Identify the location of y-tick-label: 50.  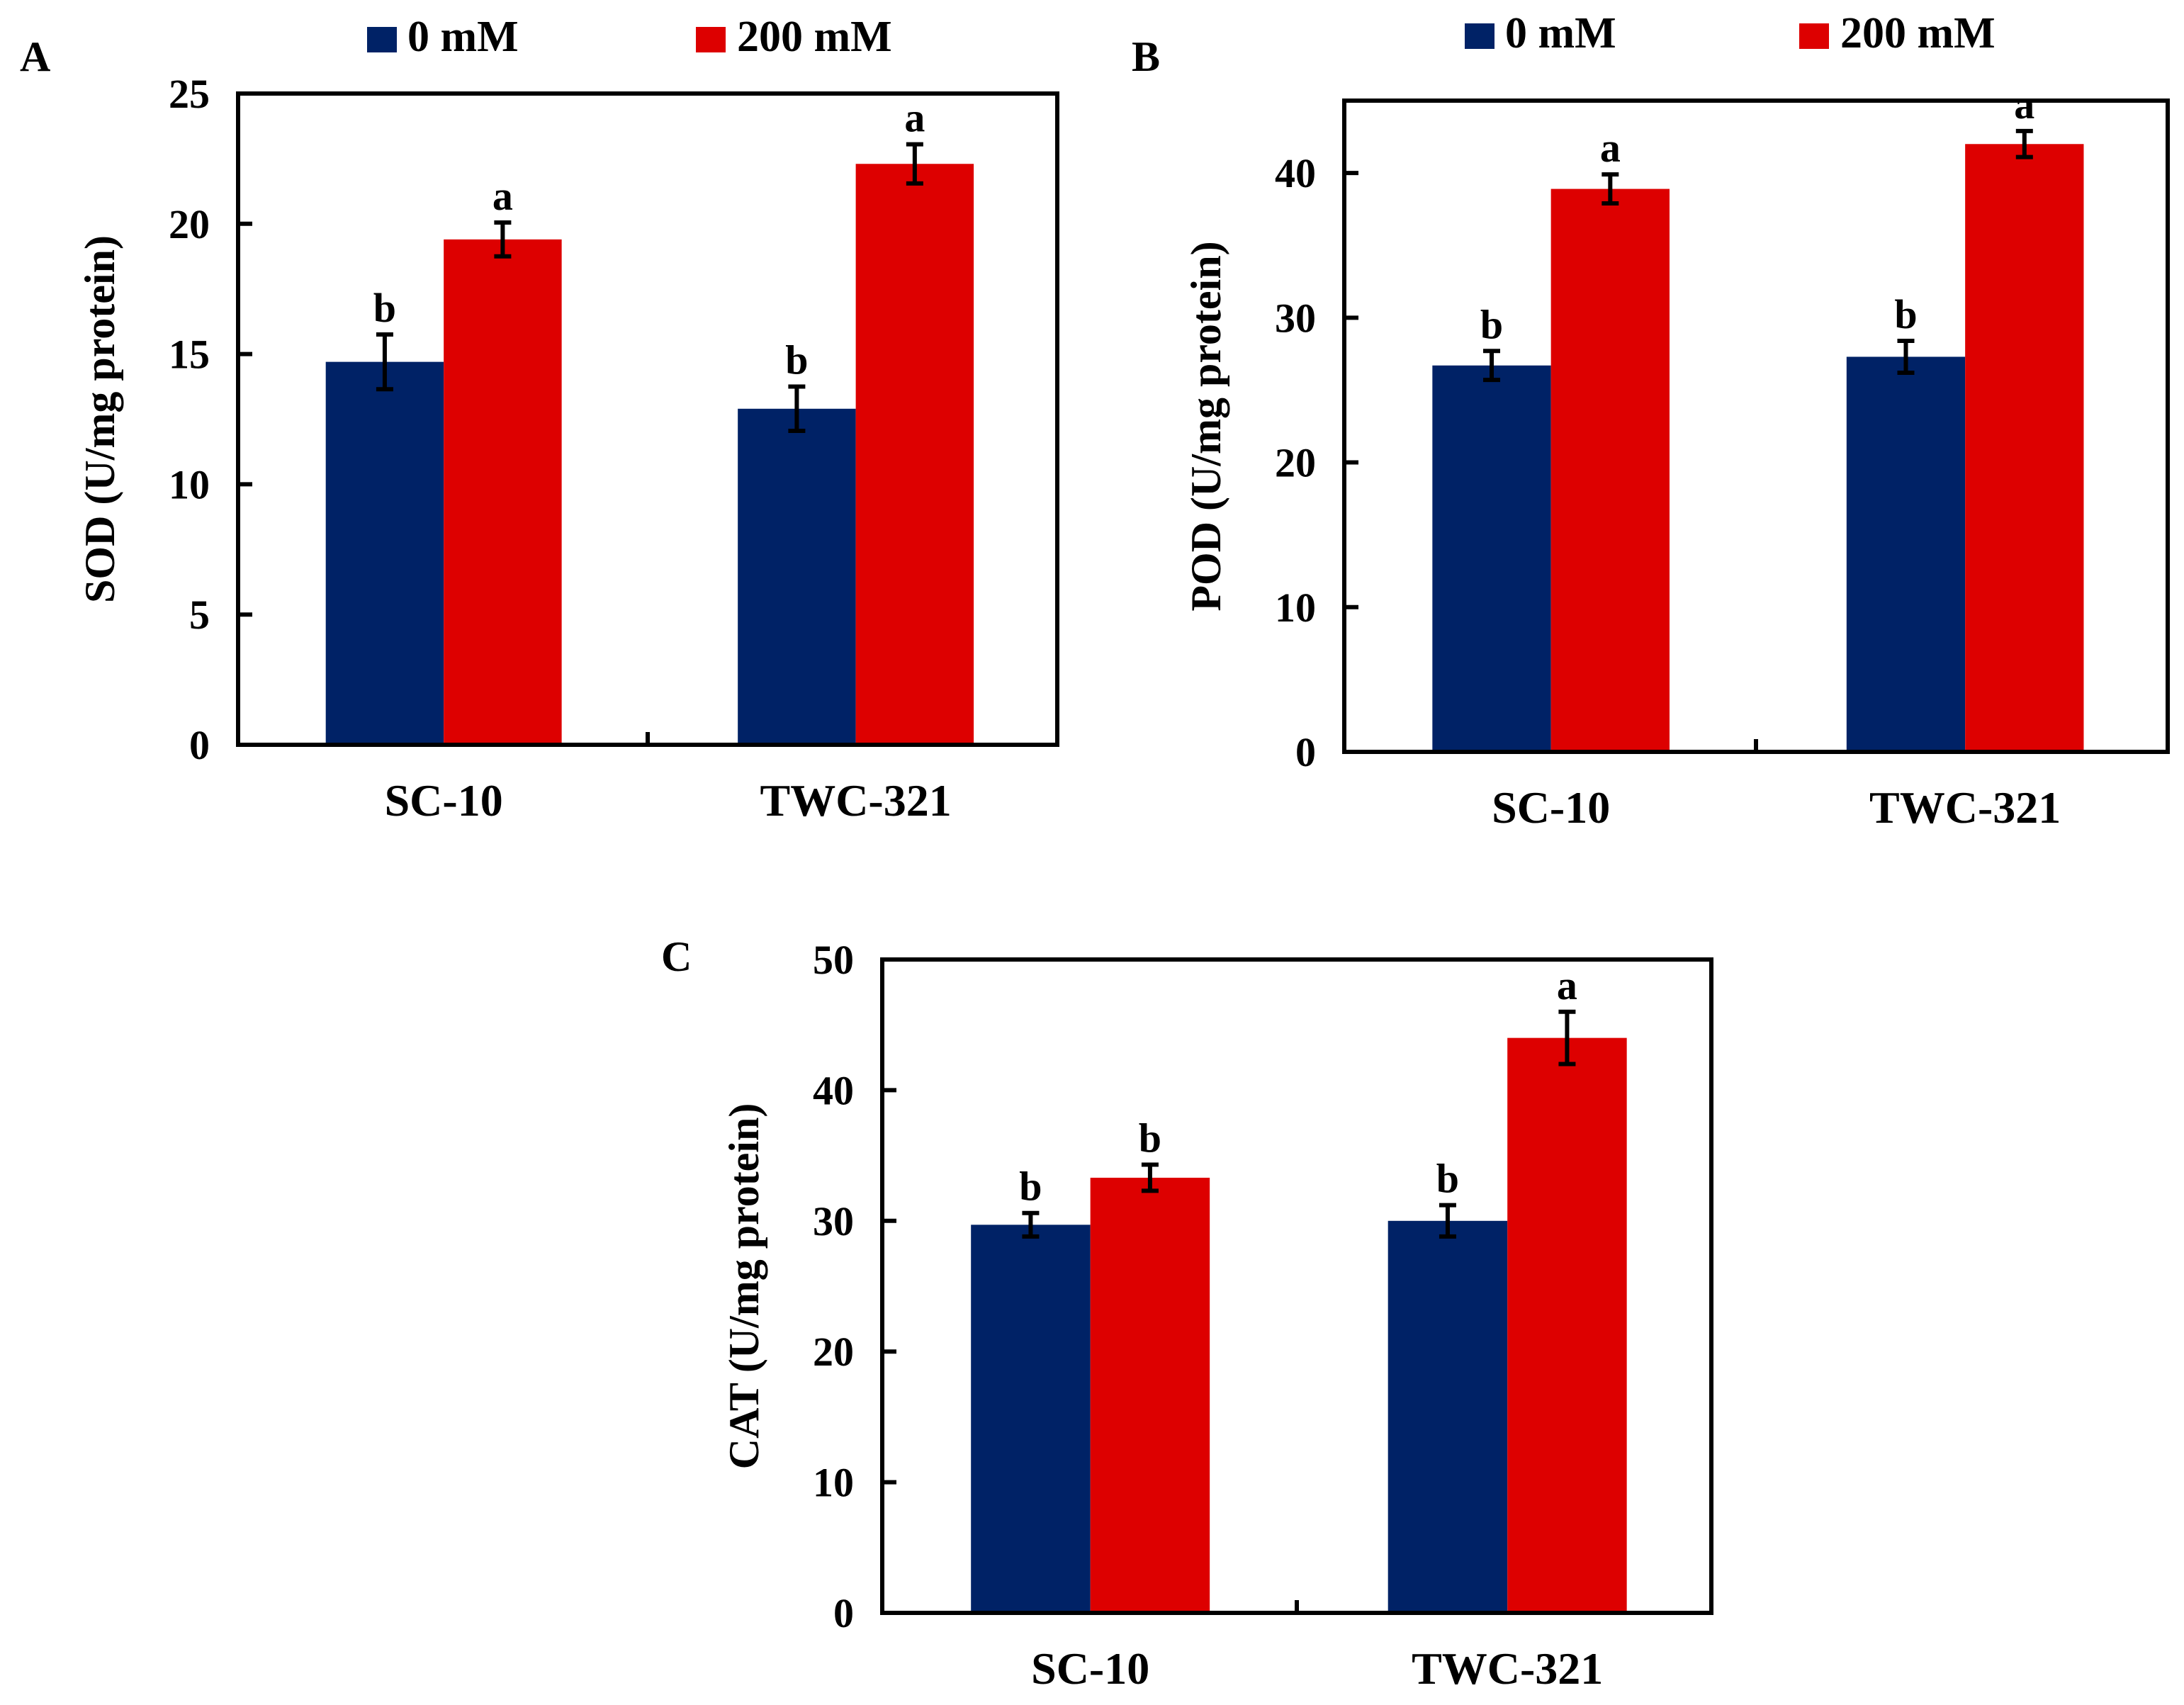
(834, 960).